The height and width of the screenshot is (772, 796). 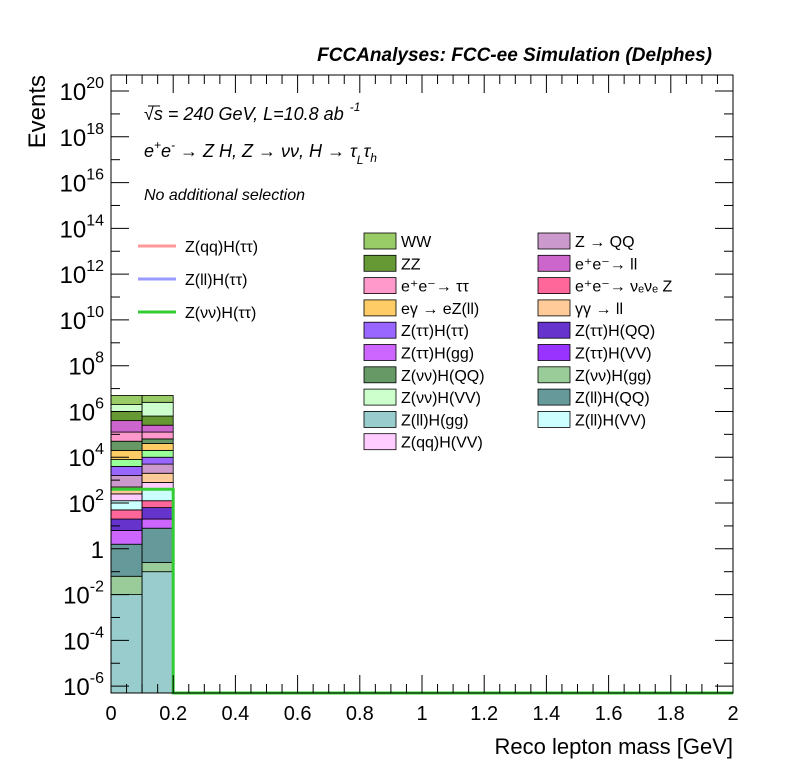 I want to click on x-tick-label: 1.8, so click(x=671, y=714).